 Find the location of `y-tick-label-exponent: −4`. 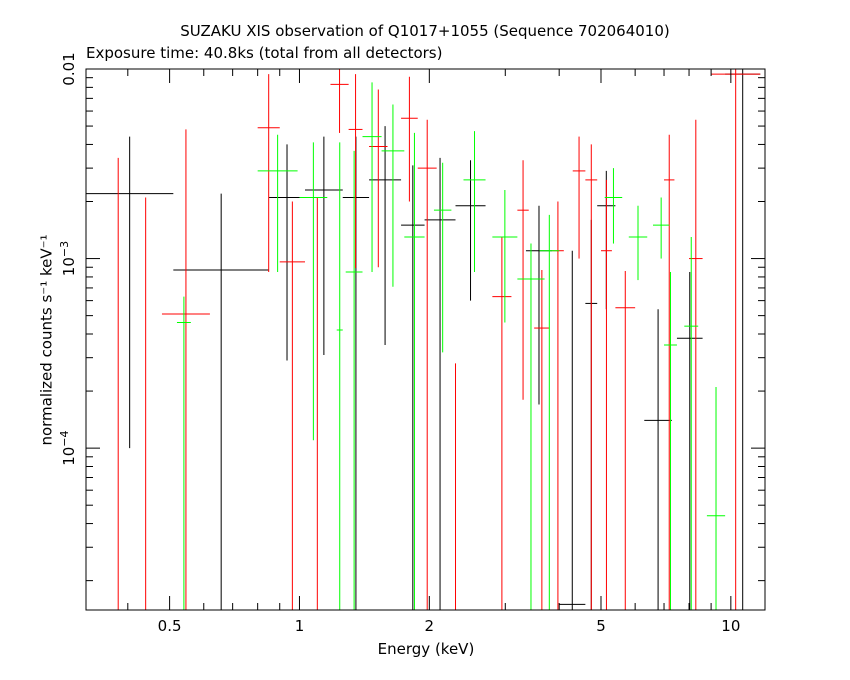

y-tick-label-exponent: −4 is located at coordinates (64, 438).